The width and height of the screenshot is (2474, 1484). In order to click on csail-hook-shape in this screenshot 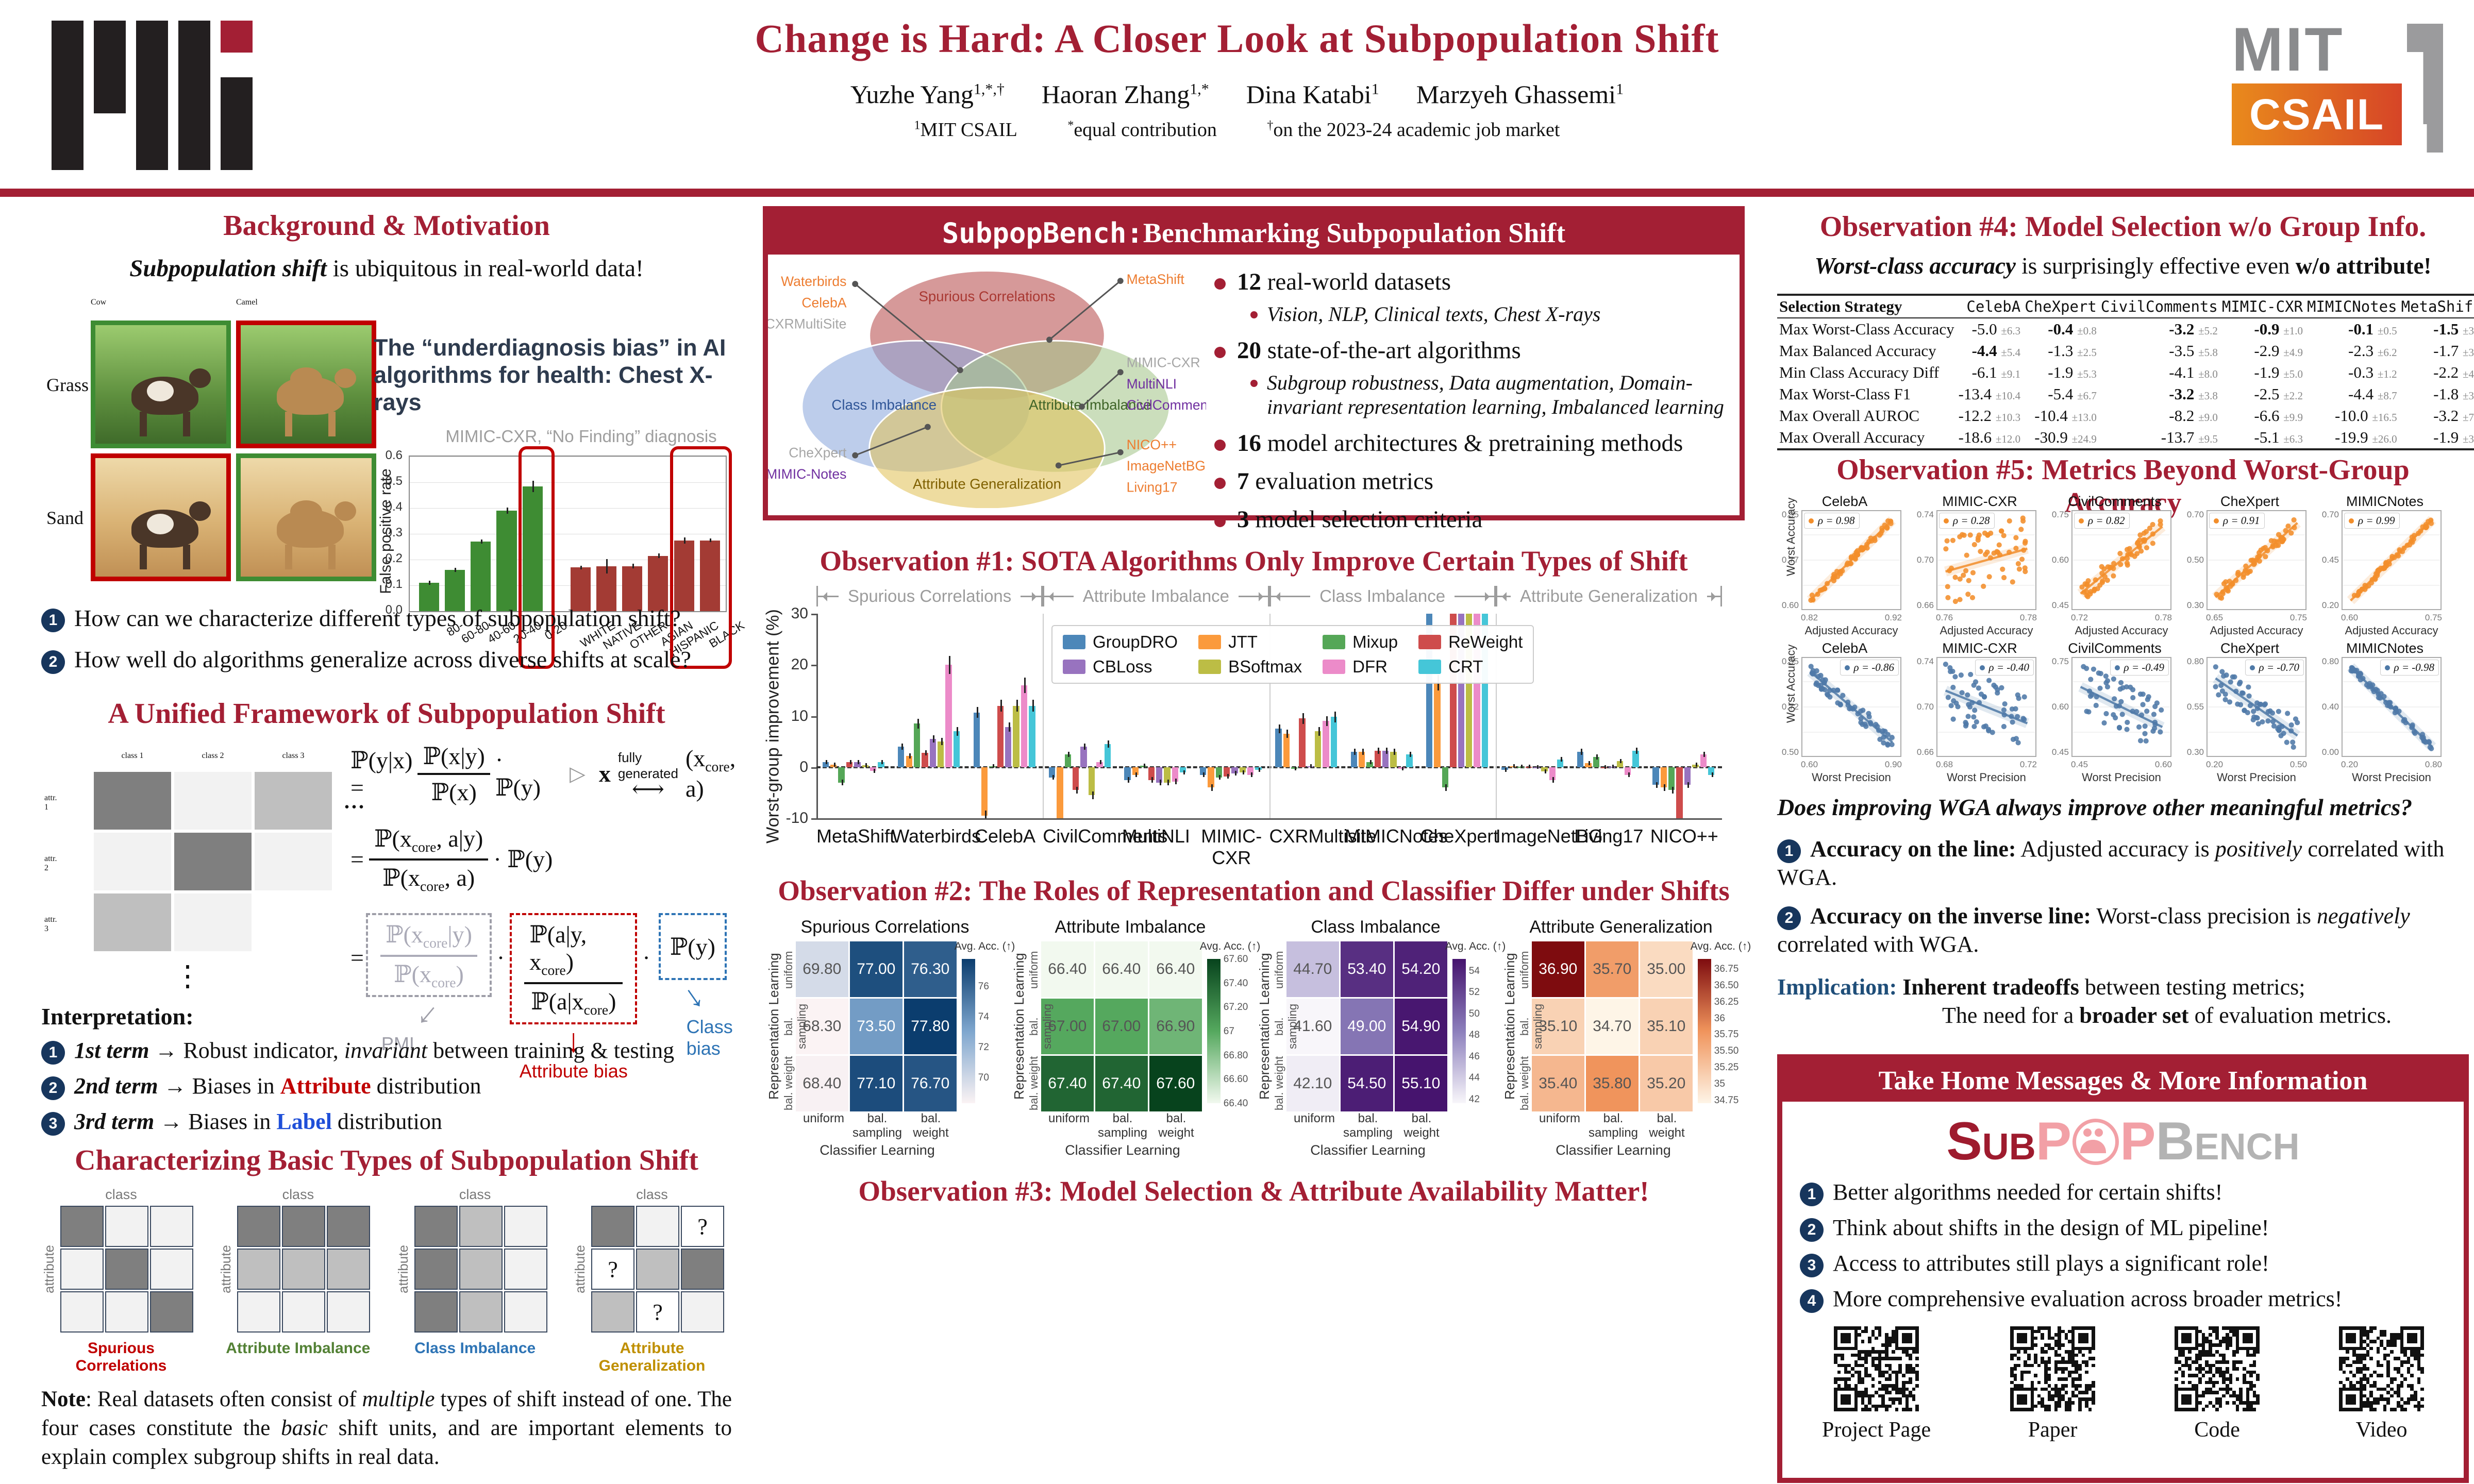, I will do `click(2425, 88)`.